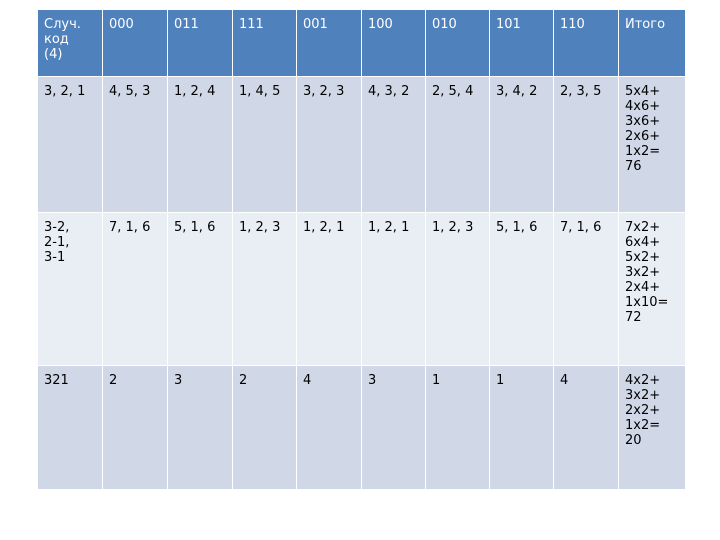 This screenshot has width=720, height=540. Describe the element at coordinates (586, 144) in the screenshot. I see `table-cell: 2, 3, 5` at that location.